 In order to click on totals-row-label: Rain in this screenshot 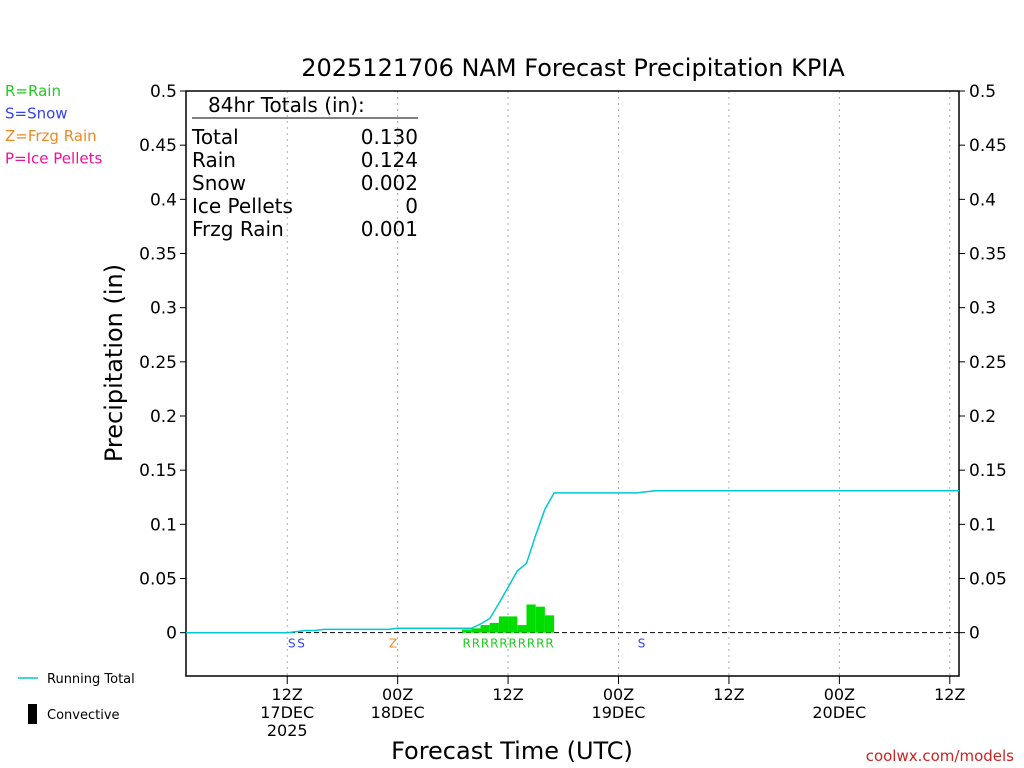, I will do `click(214, 160)`.